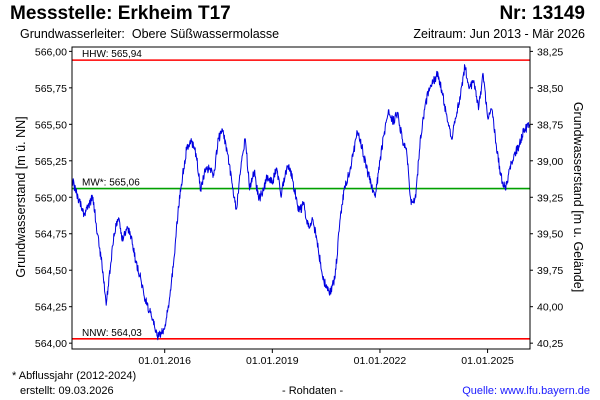  What do you see at coordinates (542, 13) in the screenshot?
I see `station-number: Nr: 13149` at bounding box center [542, 13].